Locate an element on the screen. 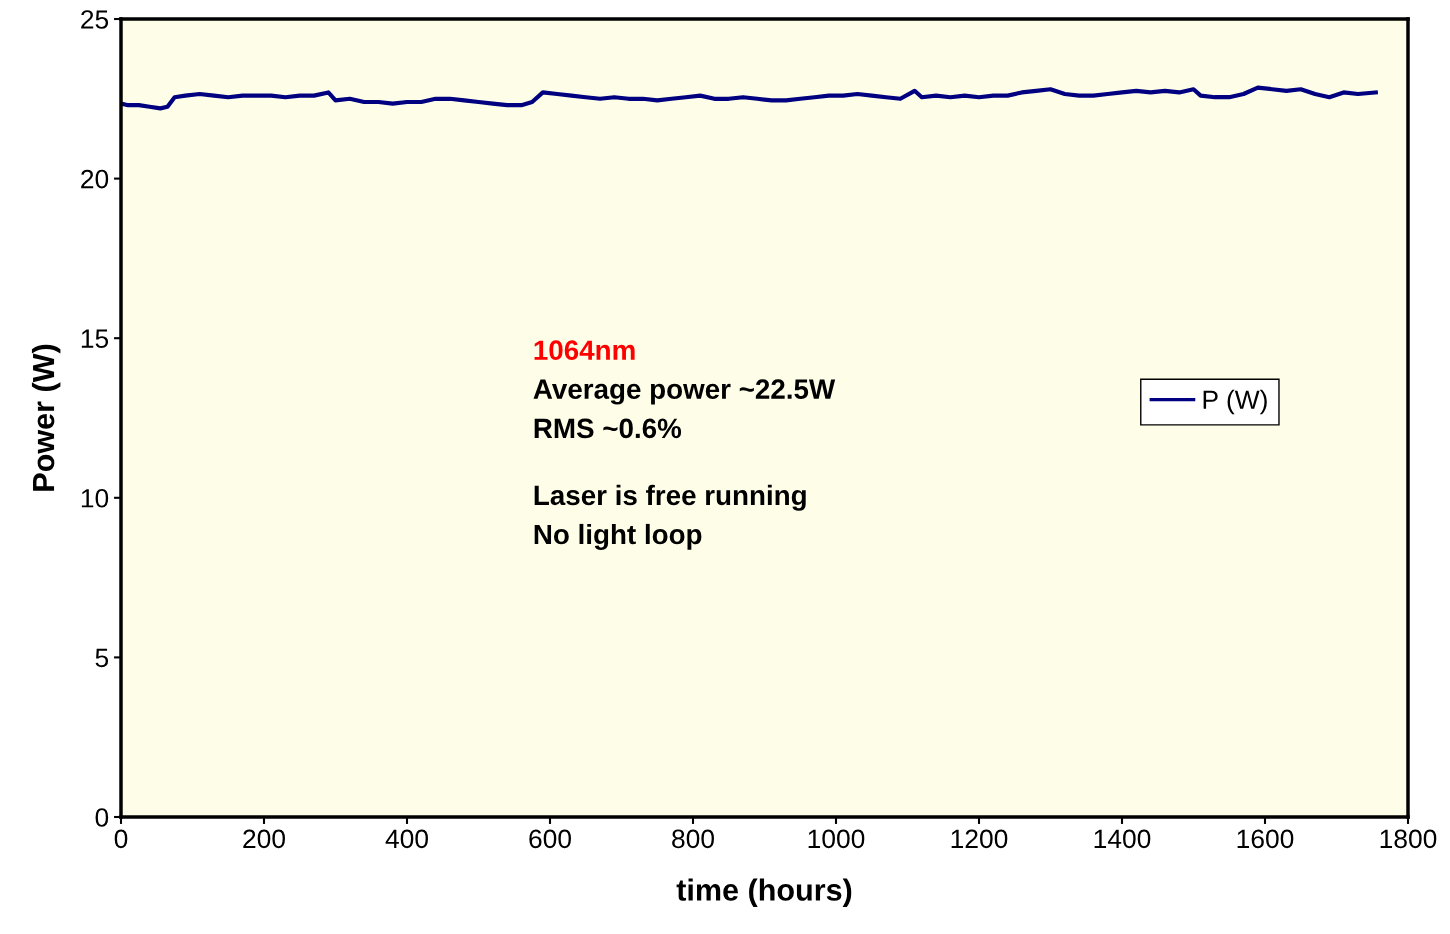 This screenshot has width=1450, height=934. y-tick-label: 5 is located at coordinates (102, 658).